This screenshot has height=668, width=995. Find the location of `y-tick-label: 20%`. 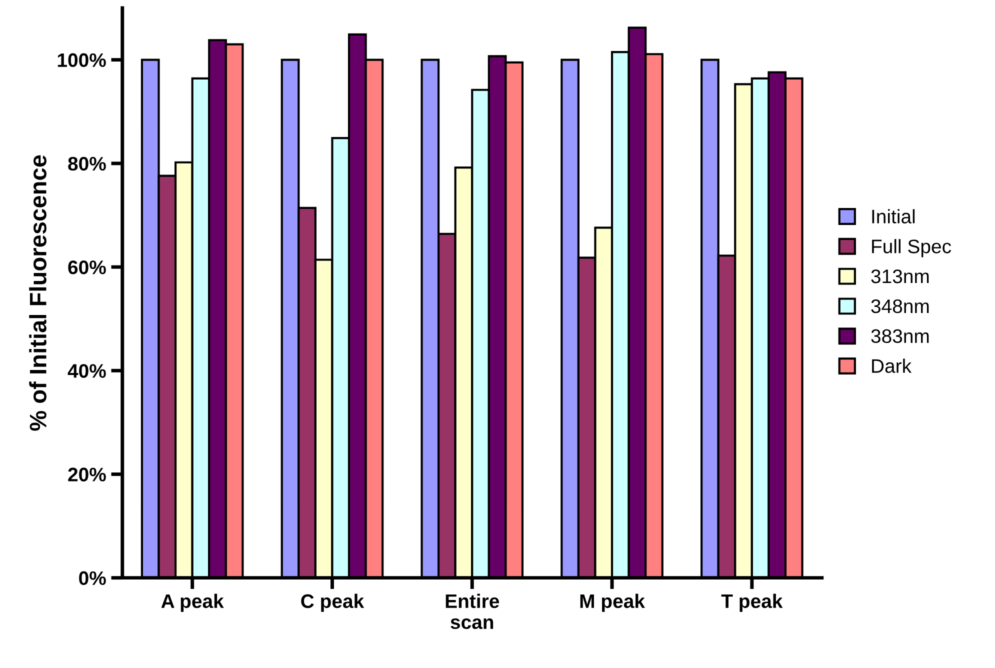

y-tick-label: 20% is located at coordinates (87, 475).